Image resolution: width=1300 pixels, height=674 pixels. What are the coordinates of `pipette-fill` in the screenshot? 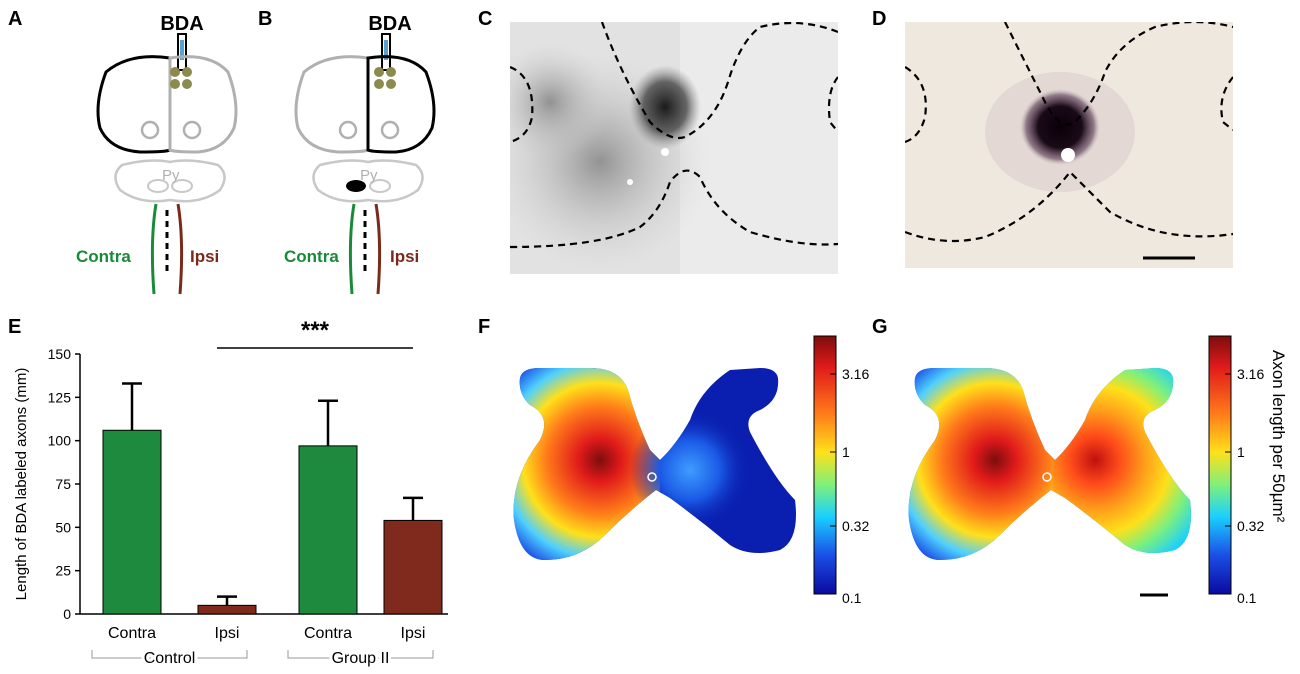 It's located at (182, 50).